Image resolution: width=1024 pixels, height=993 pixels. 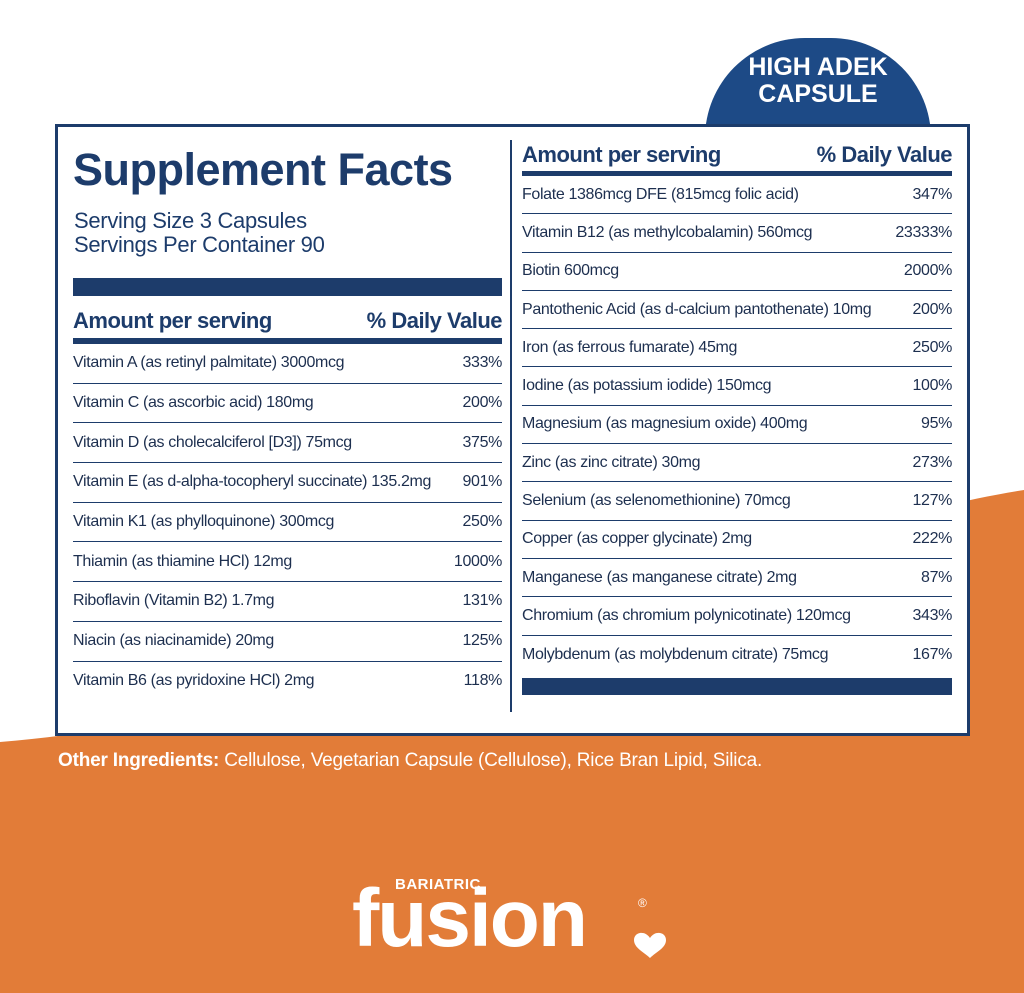 What do you see at coordinates (204, 522) in the screenshot?
I see `nutrient-name: Vitamin K1 (as phylloquinone) 300mcg` at bounding box center [204, 522].